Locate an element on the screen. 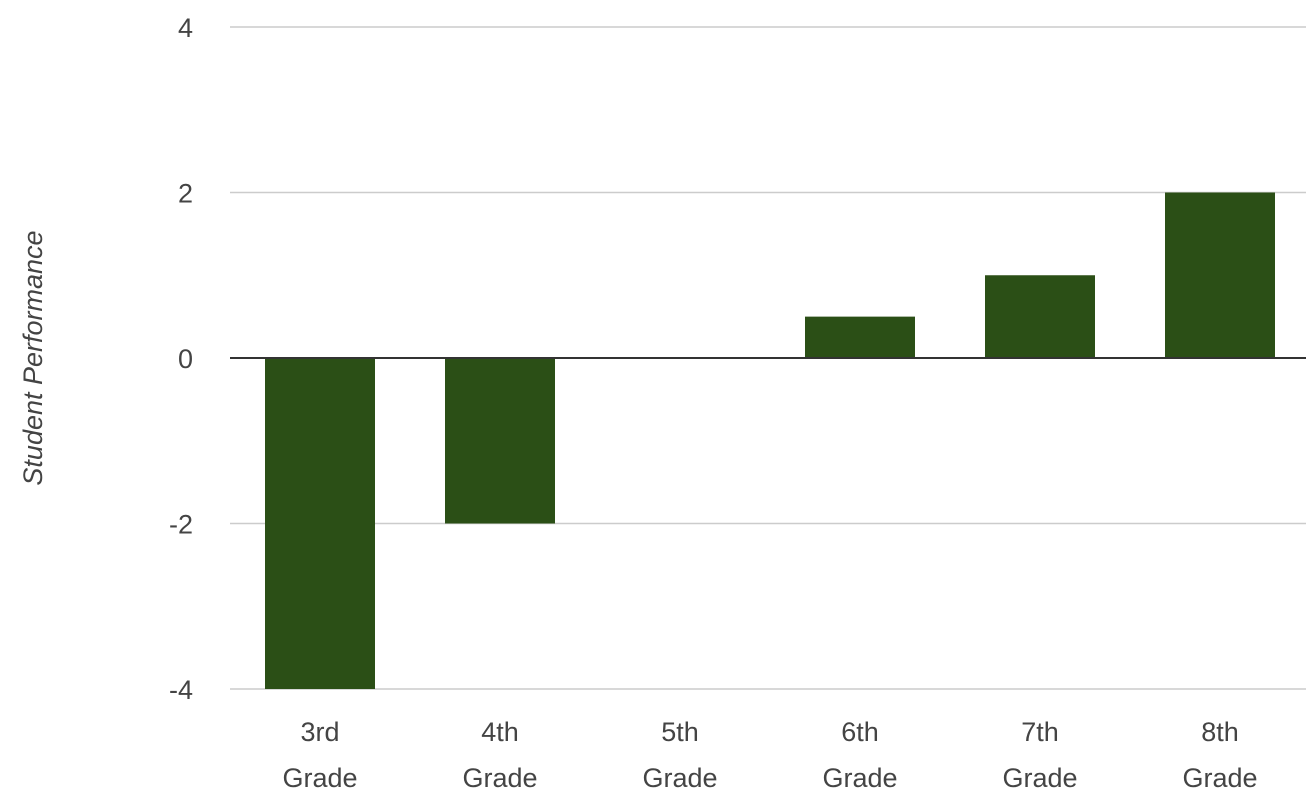 Image resolution: width=1306 pixels, height=791 pixels. y-tick-label: -4 is located at coordinates (181, 690).